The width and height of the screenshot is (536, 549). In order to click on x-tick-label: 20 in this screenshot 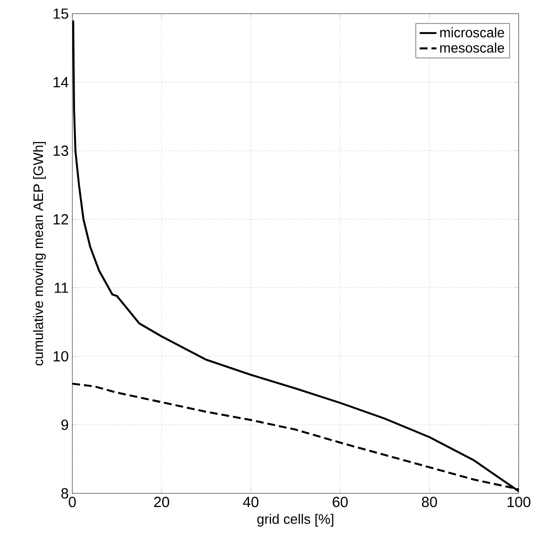, I will do `click(161, 502)`.